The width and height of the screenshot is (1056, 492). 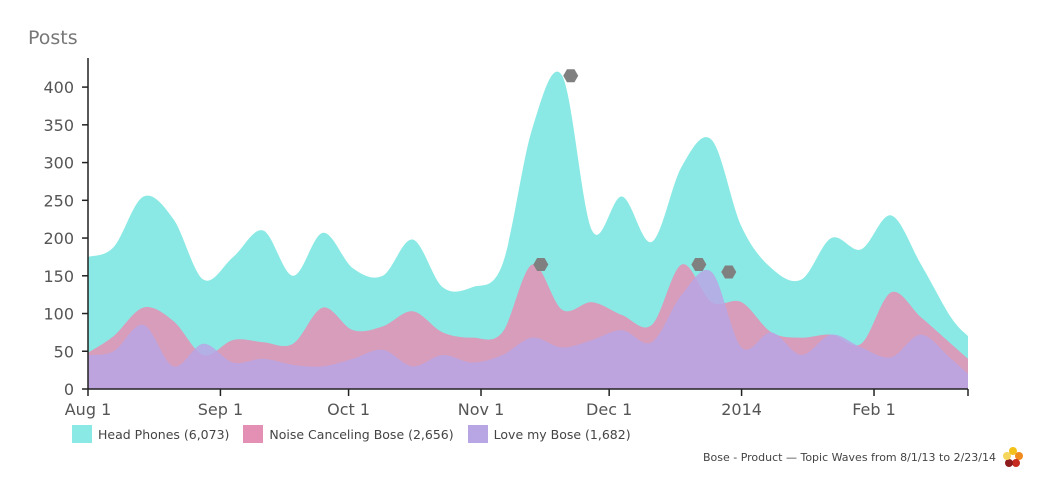 What do you see at coordinates (69, 389) in the screenshot?
I see `y-tick-label: 0` at bounding box center [69, 389].